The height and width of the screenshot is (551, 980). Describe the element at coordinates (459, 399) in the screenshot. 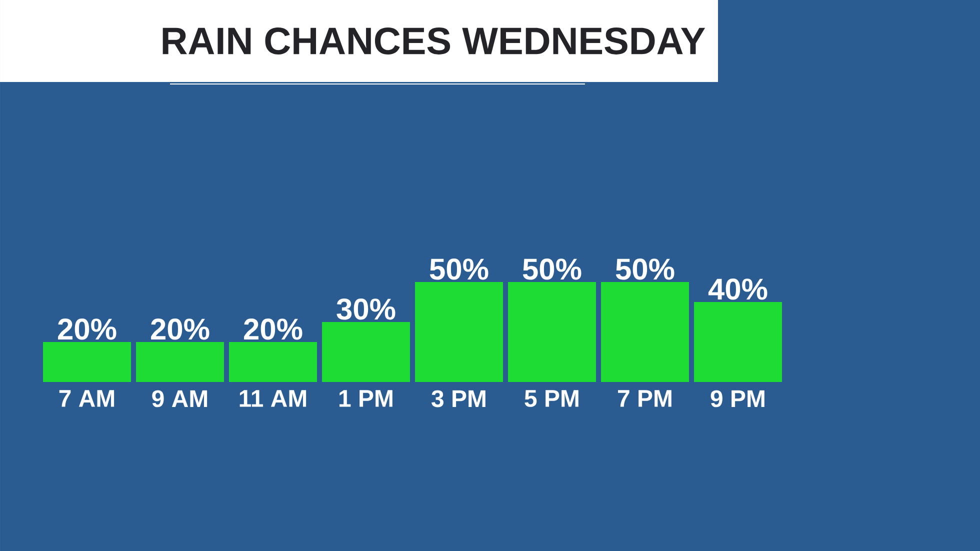

I see `x-tick-label: 3 PM` at that location.